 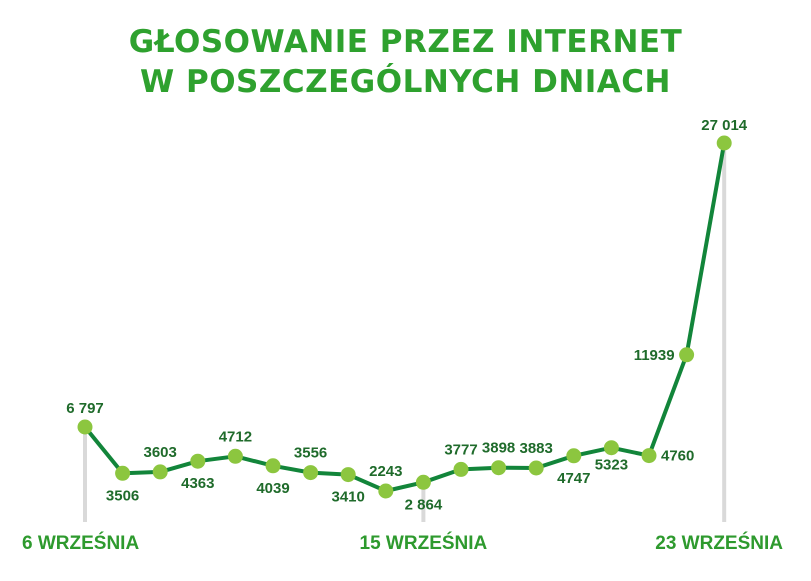 I want to click on data-label: 2 864, so click(x=424, y=504).